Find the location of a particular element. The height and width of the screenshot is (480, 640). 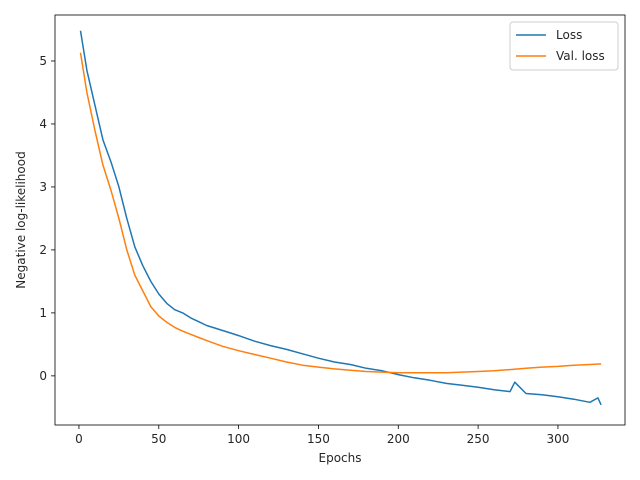

y-tick-label: 4 is located at coordinates (43, 124).